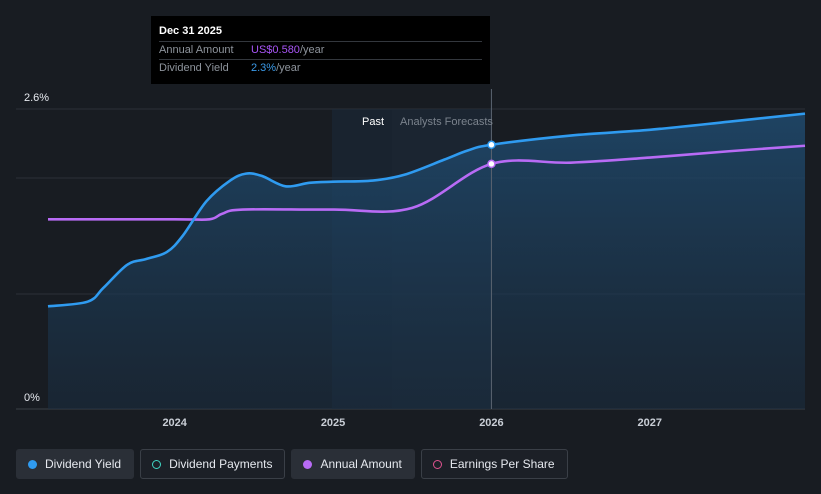 The width and height of the screenshot is (821, 494). I want to click on forecast-label: Analysts Forecasts, so click(446, 122).